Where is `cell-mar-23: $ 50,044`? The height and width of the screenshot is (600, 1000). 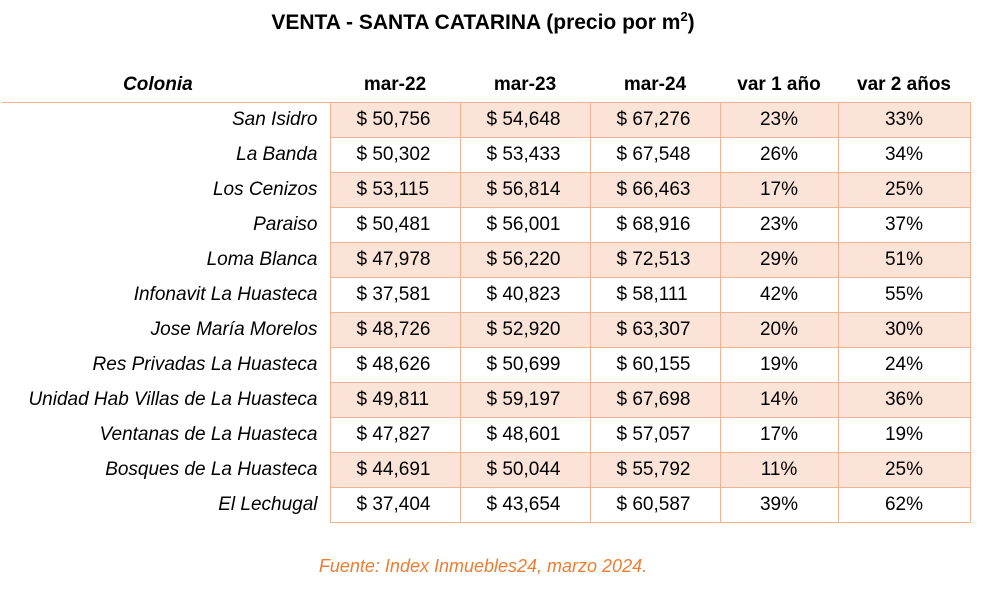
cell-mar-23: $ 50,044 is located at coordinates (525, 470).